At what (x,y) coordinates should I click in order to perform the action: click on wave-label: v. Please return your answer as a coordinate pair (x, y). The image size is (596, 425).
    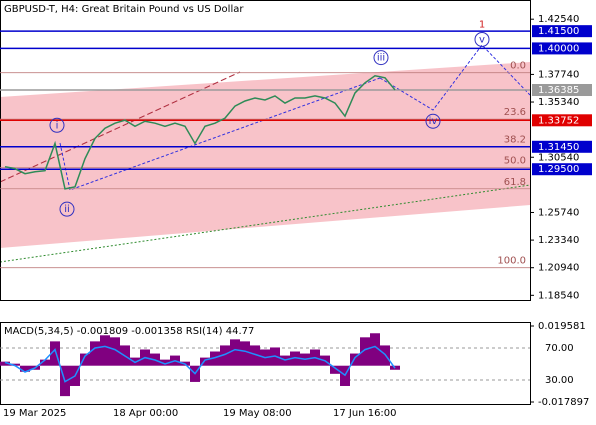
    Looking at the image, I should click on (482, 39).